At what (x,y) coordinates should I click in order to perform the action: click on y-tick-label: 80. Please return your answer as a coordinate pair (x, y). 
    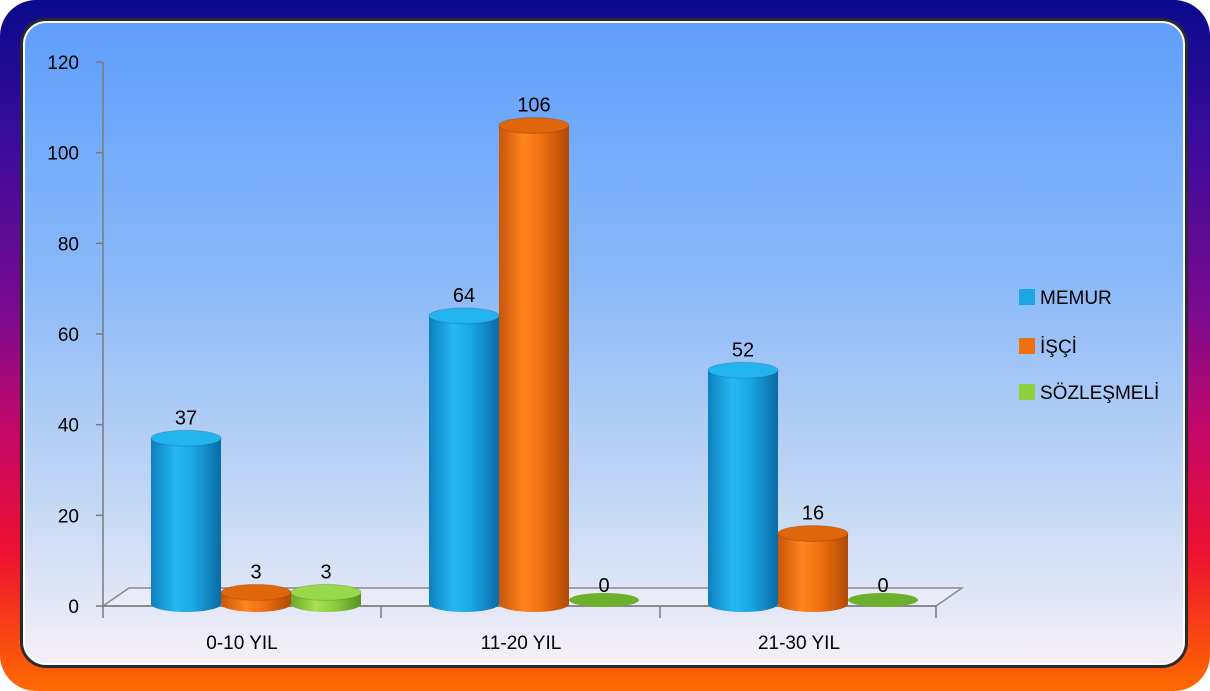
    Looking at the image, I should click on (68, 244).